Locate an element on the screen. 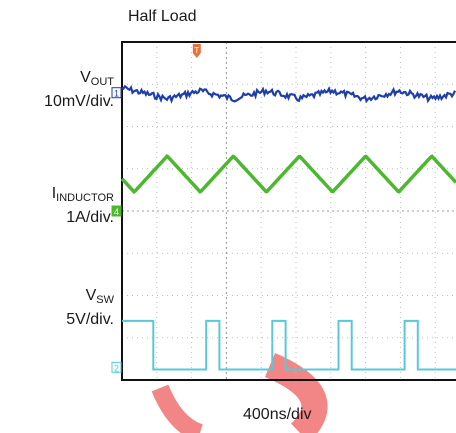 The width and height of the screenshot is (456, 433). watermark-arc-left is located at coordinates (177, 408).